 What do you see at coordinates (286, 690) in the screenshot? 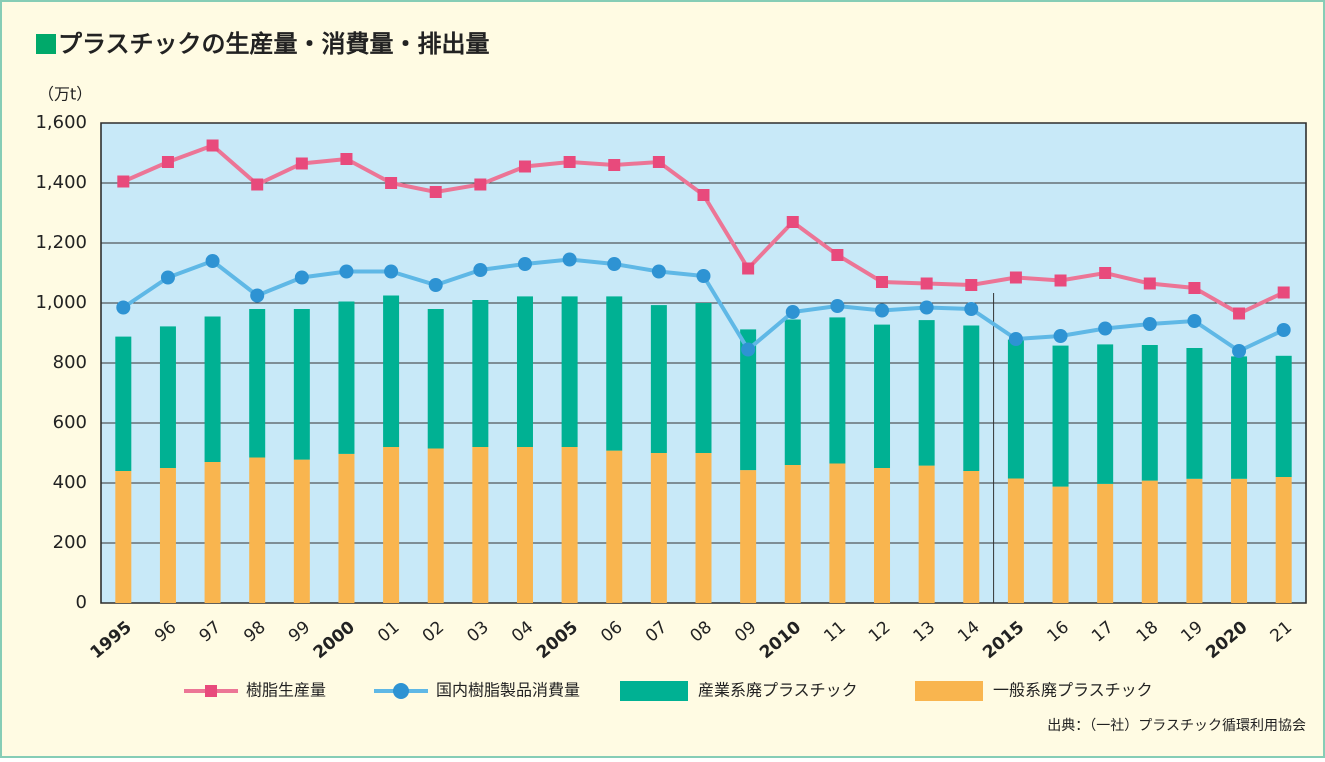
I see `legend-label: 樹脂生産量` at bounding box center [286, 690].